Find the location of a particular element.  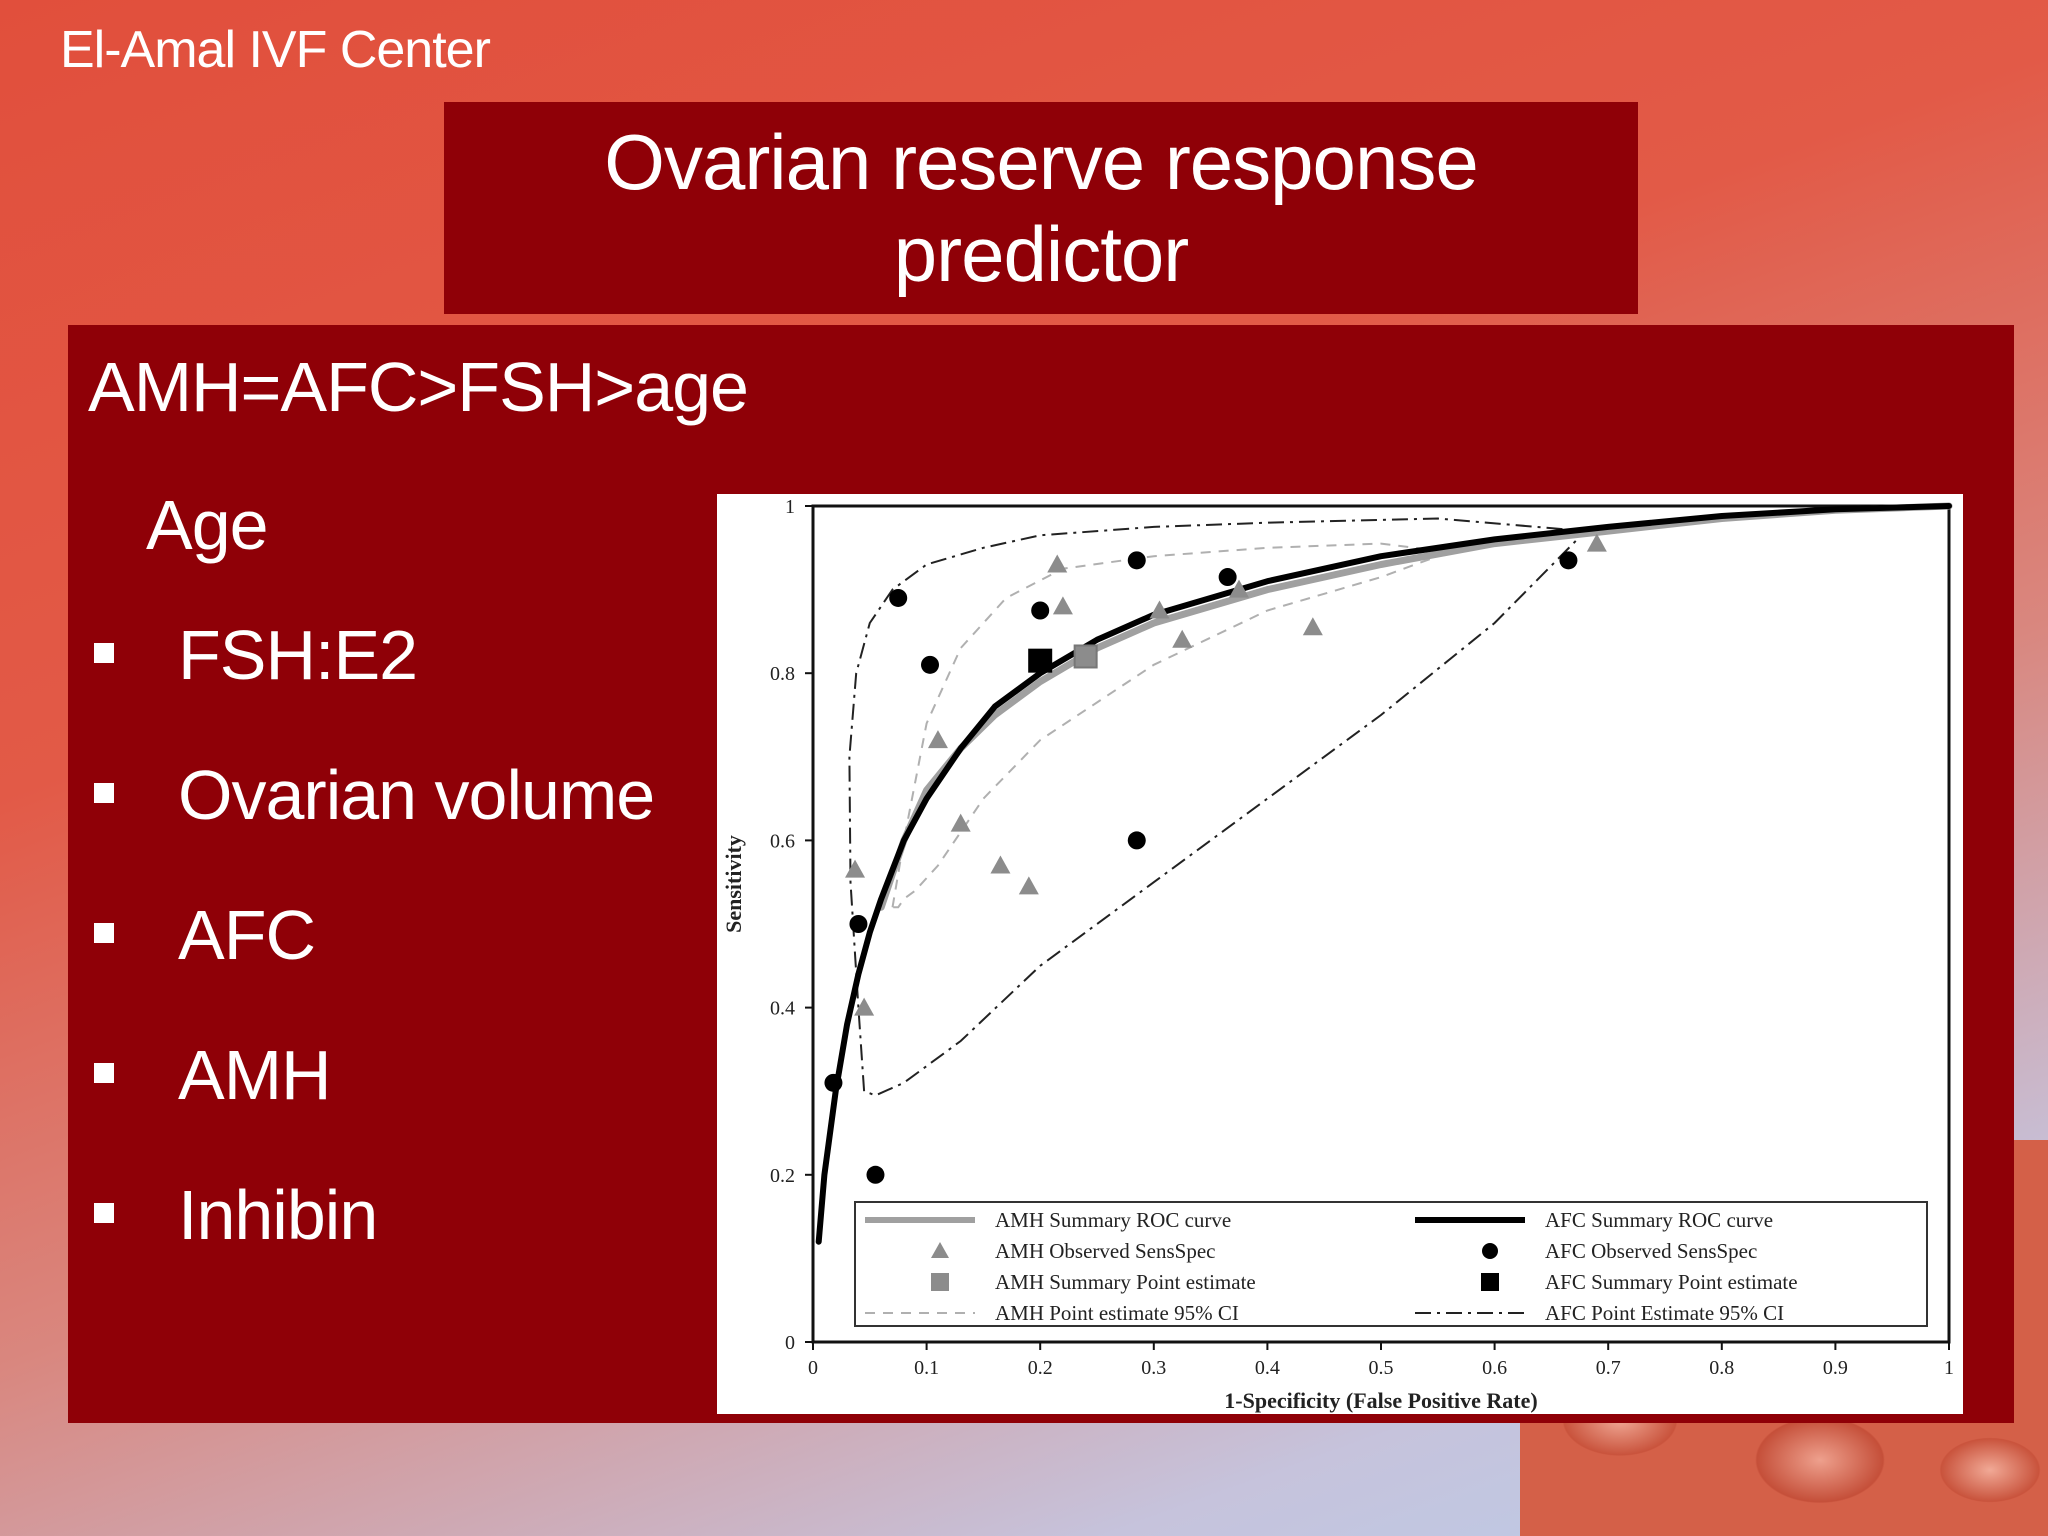

x-tick-label: 0.7 is located at coordinates (1608, 1368).